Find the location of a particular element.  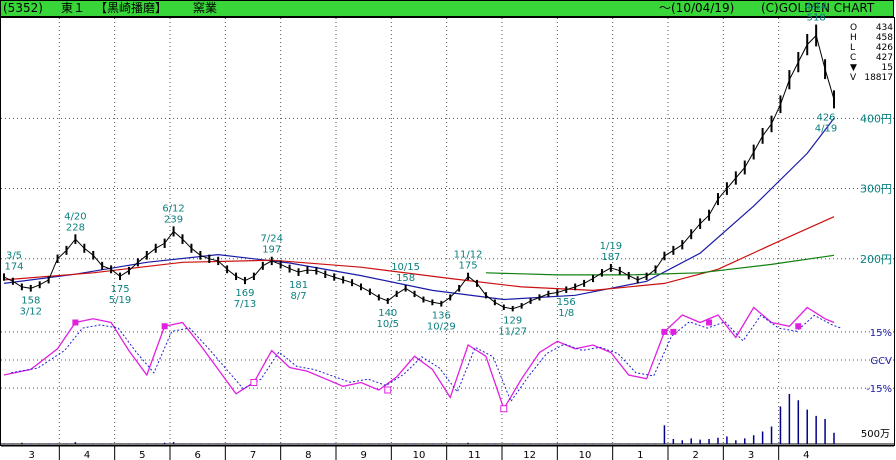

annotation-label: 169 is located at coordinates (244, 293).